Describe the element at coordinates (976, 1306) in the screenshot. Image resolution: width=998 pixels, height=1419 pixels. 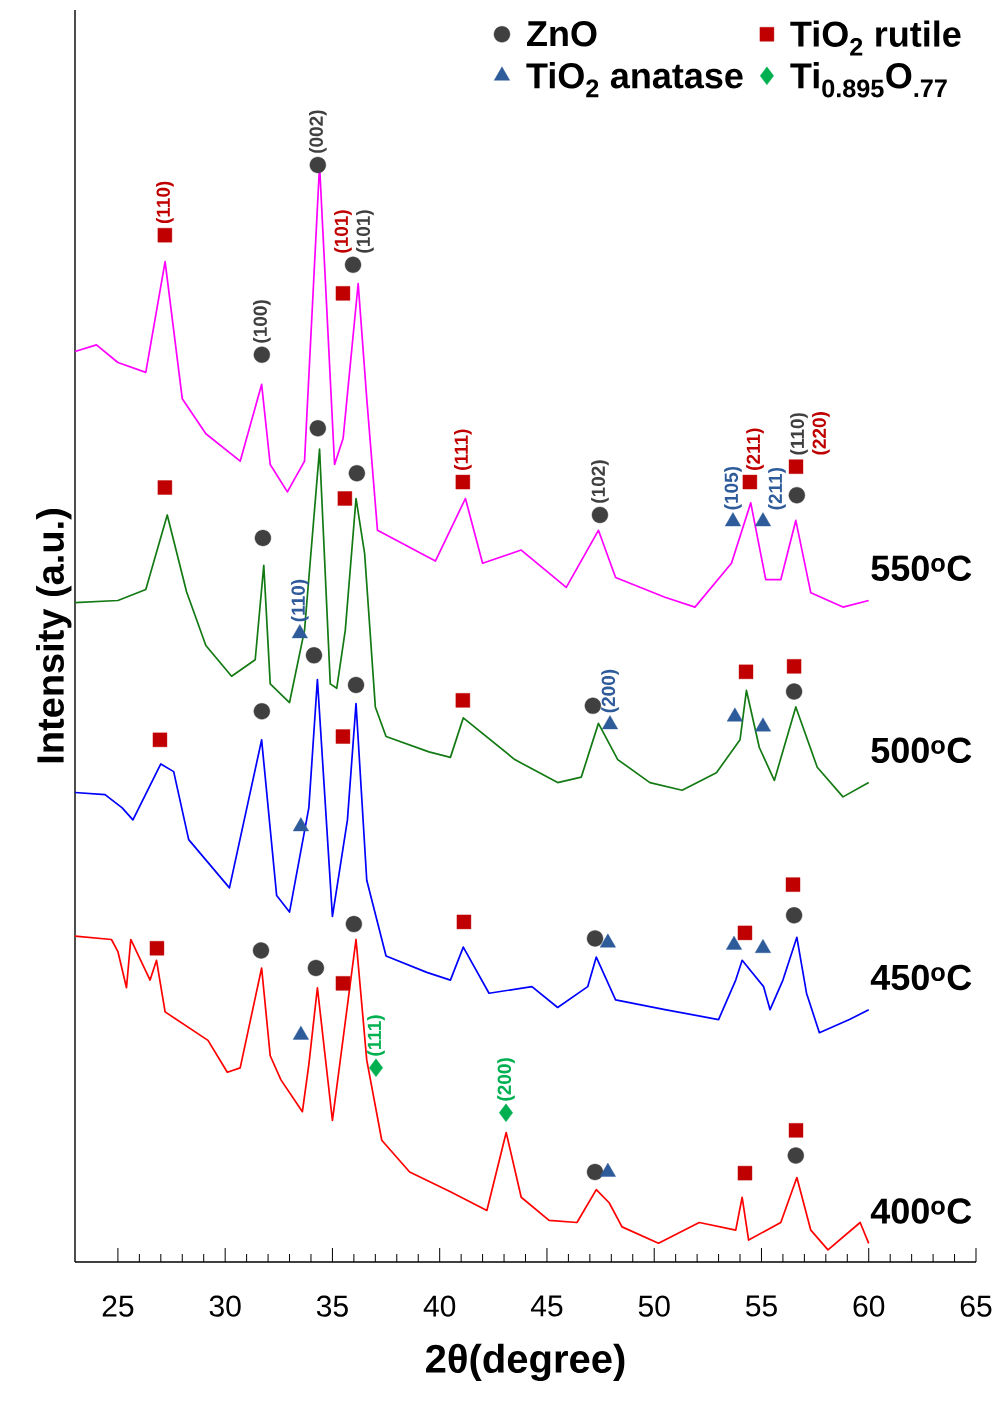
I see `x-tick-label: 65` at that location.